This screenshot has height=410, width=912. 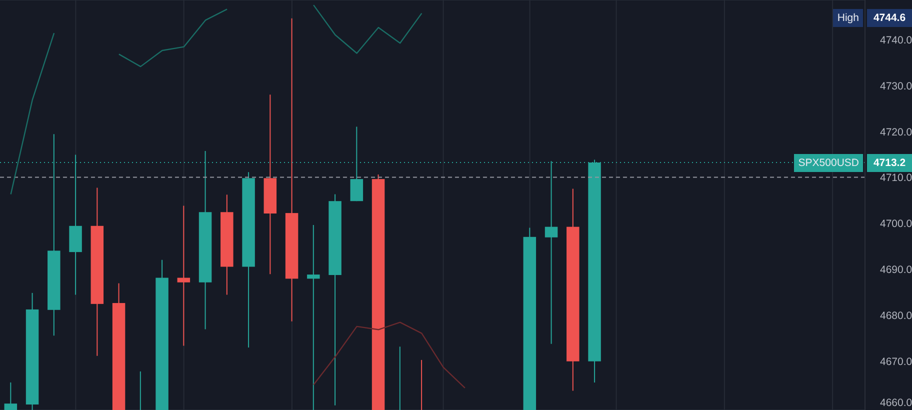 What do you see at coordinates (896, 362) in the screenshot?
I see `y-tick-label: 4670.0` at bounding box center [896, 362].